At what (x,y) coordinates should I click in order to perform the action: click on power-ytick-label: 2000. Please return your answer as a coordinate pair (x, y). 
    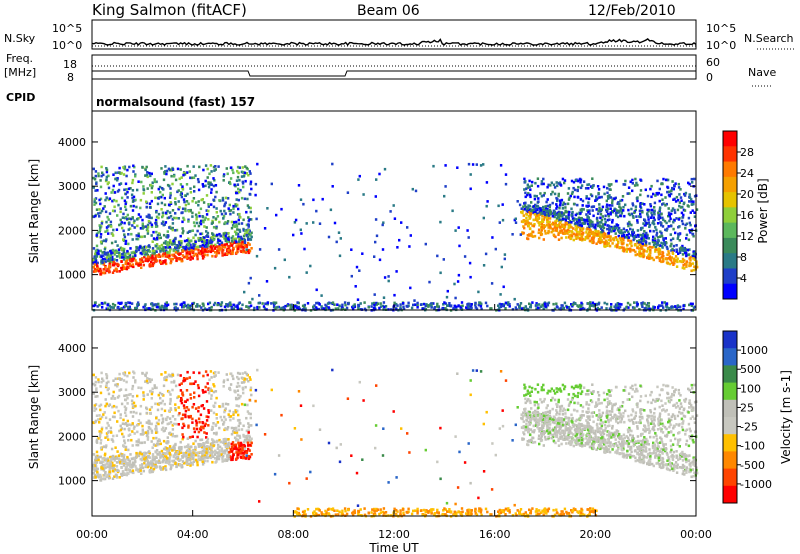
    Looking at the image, I should click on (72, 230).